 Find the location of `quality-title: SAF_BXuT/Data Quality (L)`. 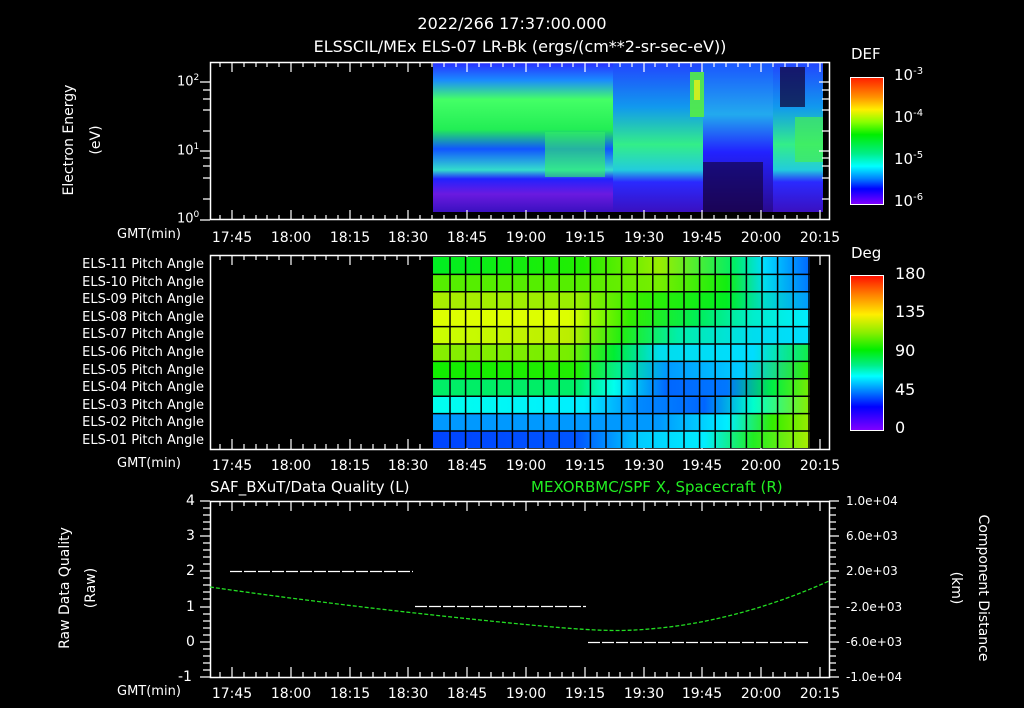

quality-title: SAF_BXuT/Data Quality (L) is located at coordinates (310, 487).